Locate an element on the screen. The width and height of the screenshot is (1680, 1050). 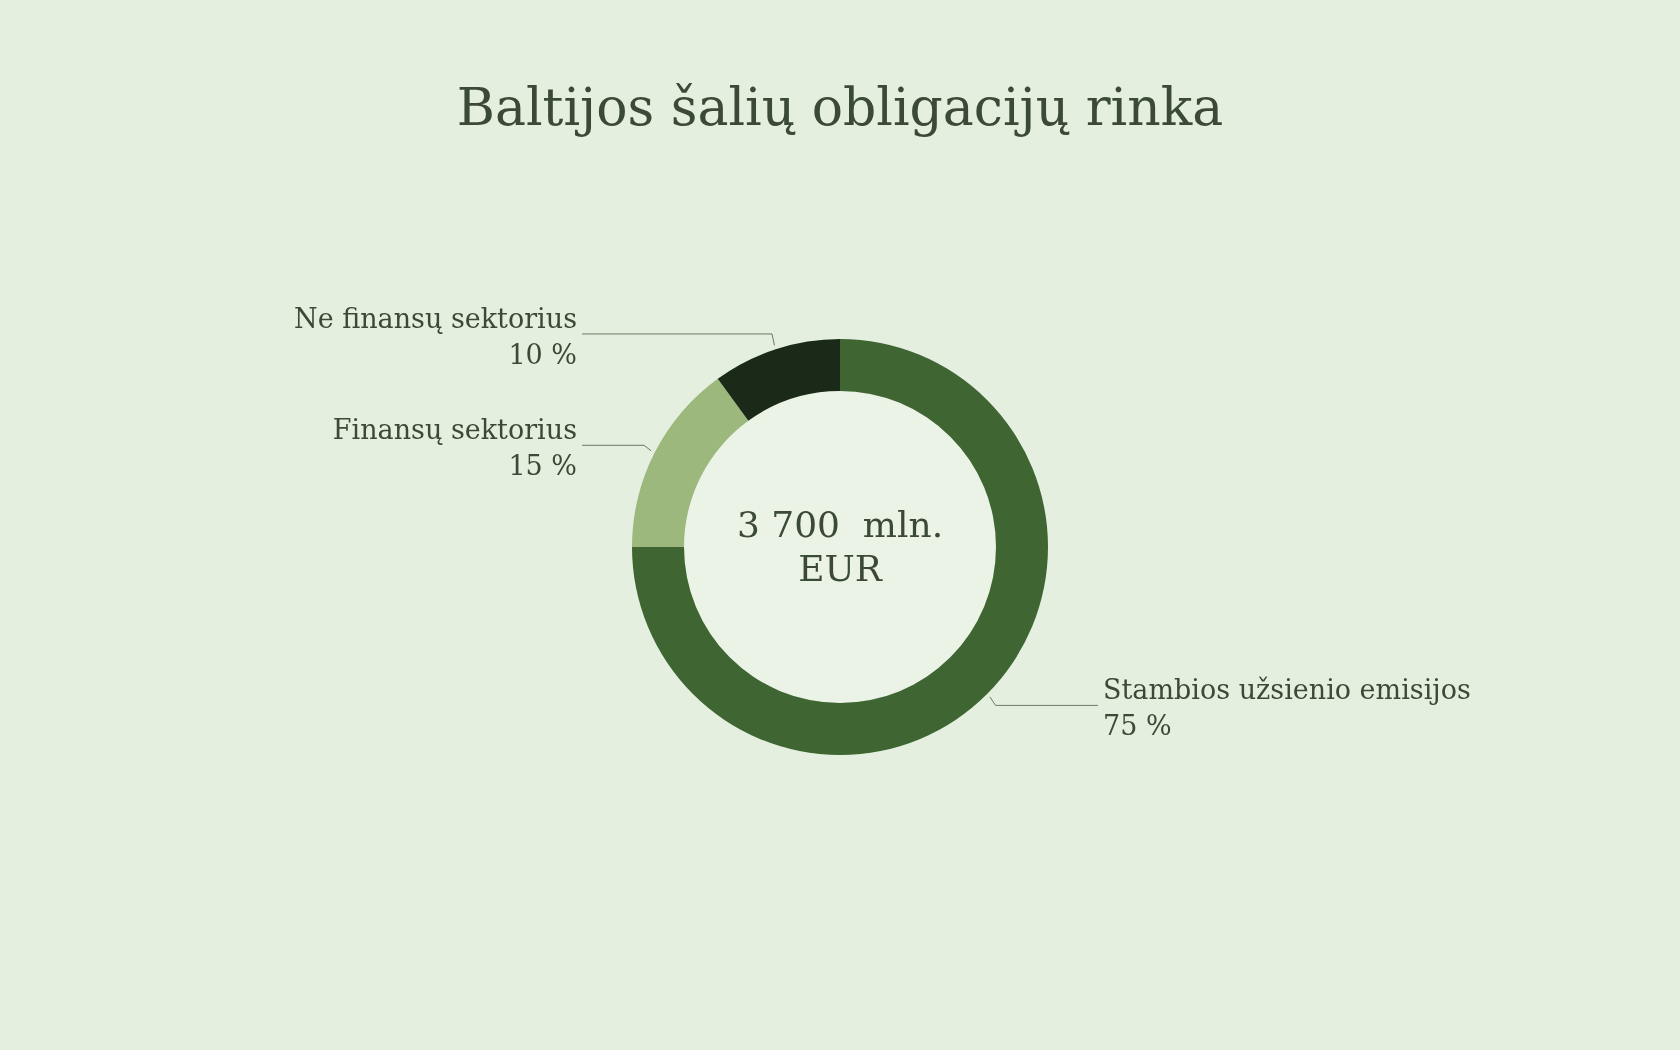
data-label: 75 % is located at coordinates (1137, 726).